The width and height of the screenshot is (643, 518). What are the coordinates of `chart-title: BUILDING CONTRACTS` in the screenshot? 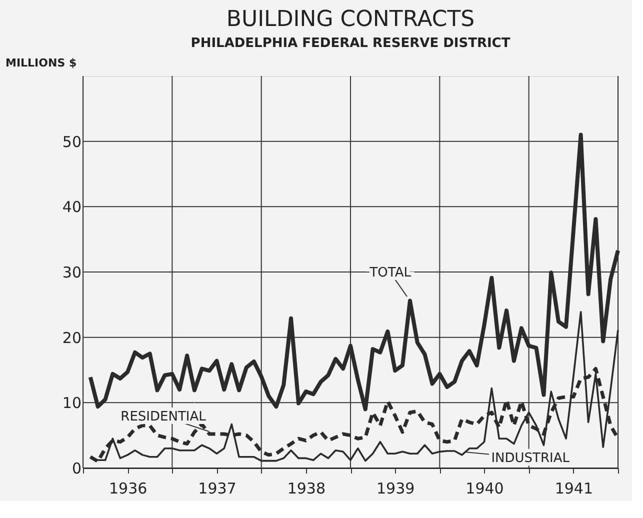 It's located at (350, 19).